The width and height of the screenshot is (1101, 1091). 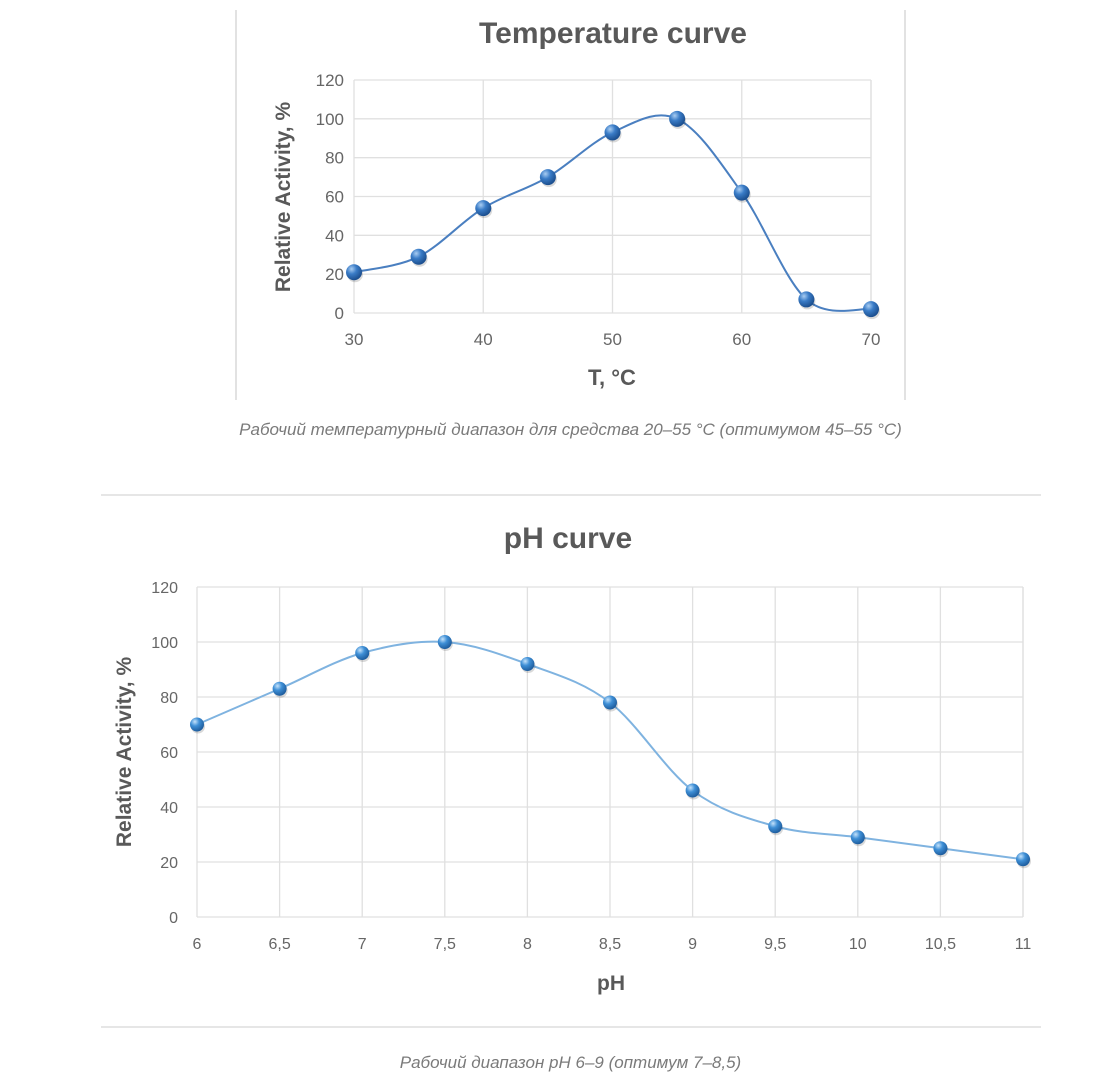 What do you see at coordinates (692, 944) in the screenshot?
I see `x-tick-label: 9` at bounding box center [692, 944].